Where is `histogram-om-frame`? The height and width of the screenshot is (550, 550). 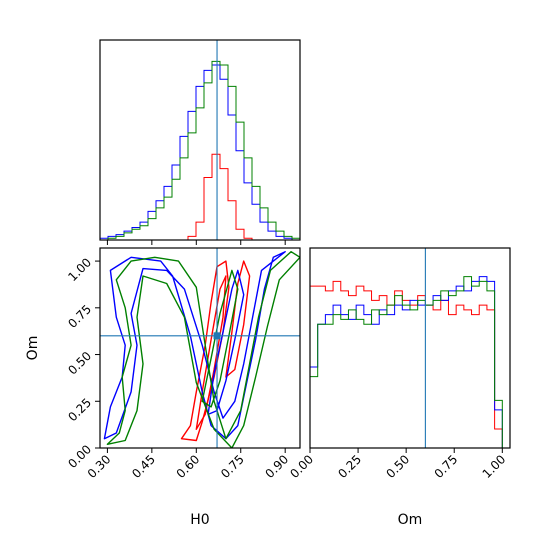 histogram-om-frame is located at coordinates (410, 348).